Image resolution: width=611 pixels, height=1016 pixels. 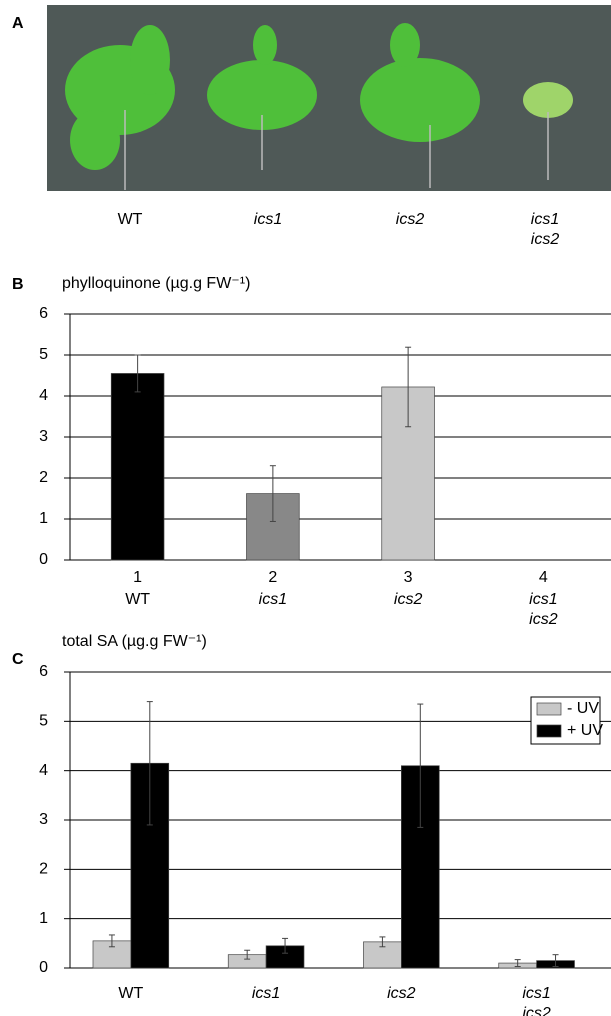 What do you see at coordinates (319, 96) in the screenshot?
I see `plants` at bounding box center [319, 96].